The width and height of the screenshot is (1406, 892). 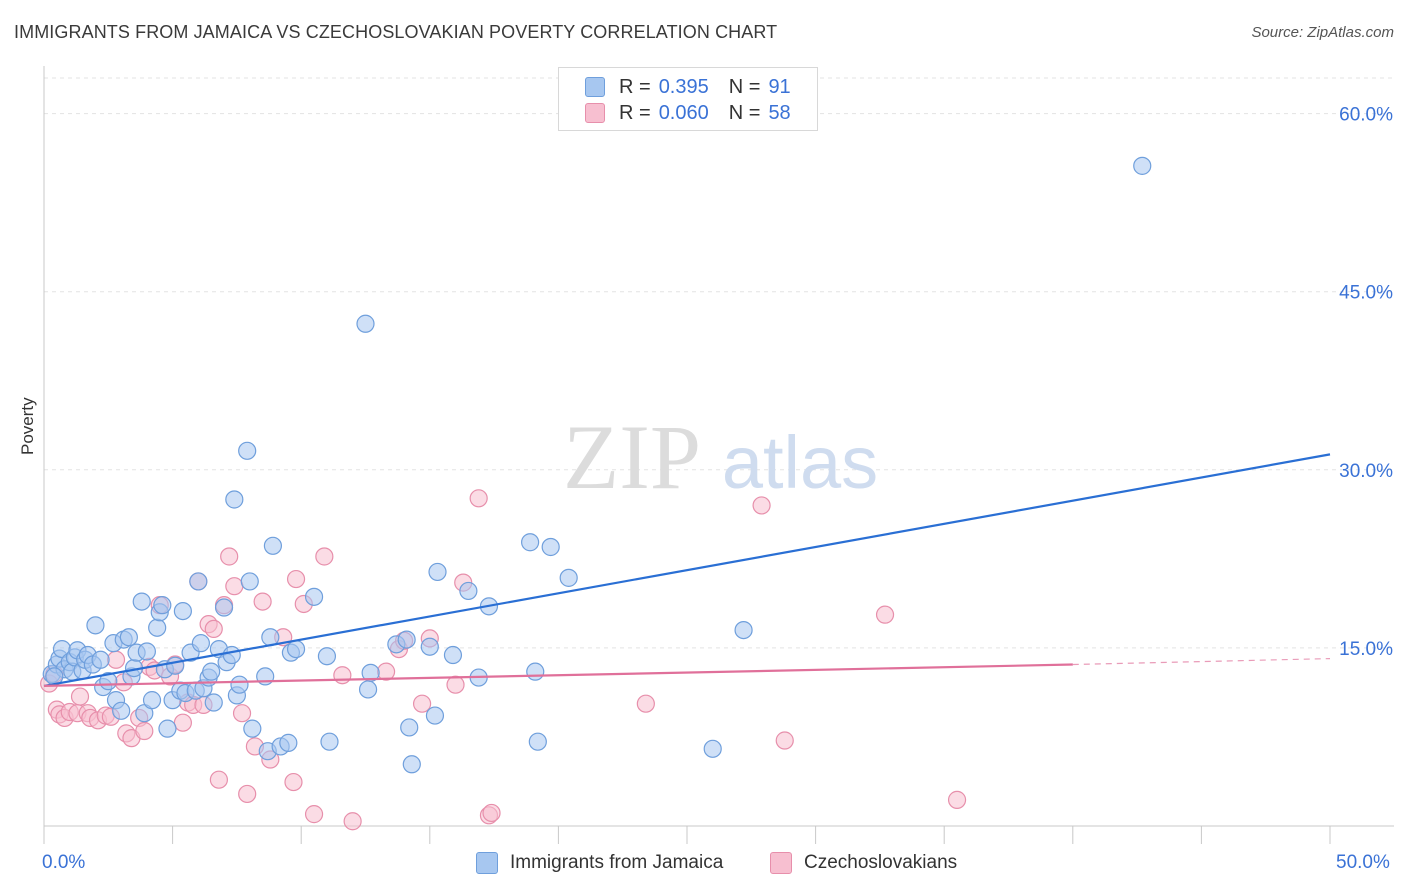 I want to click on y-tick-label-30: 30.0%, so click(x=1366, y=471).